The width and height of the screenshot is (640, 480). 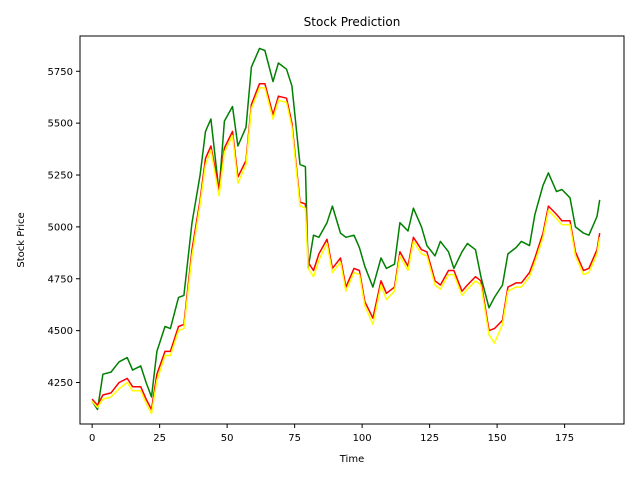 What do you see at coordinates (294, 438) in the screenshot?
I see `x-tick-label: 75` at bounding box center [294, 438].